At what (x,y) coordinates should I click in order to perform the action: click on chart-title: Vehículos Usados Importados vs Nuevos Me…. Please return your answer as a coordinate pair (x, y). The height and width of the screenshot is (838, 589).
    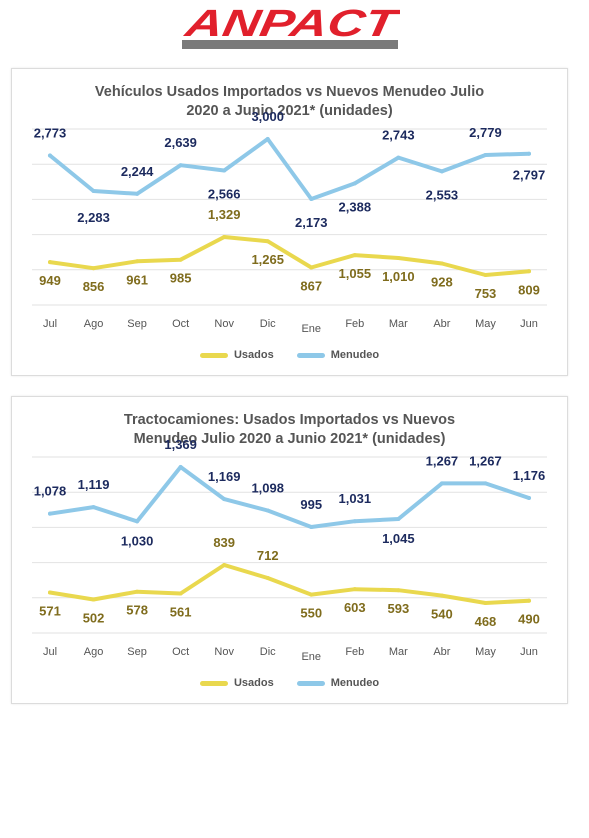
    Looking at the image, I should click on (289, 101).